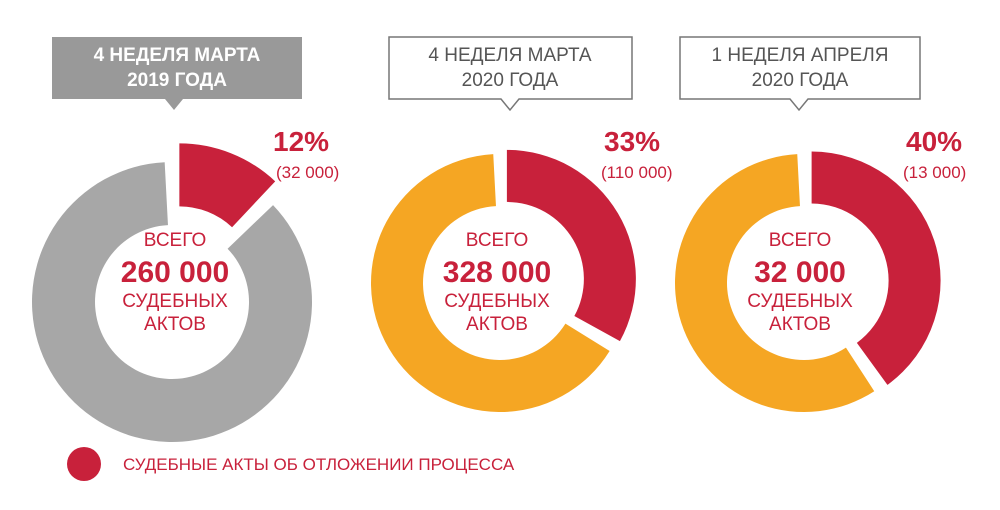 The height and width of the screenshot is (510, 1000). Describe the element at coordinates (800, 272) in the screenshot. I see `chart-3-center-total-value: 32 000` at that location.